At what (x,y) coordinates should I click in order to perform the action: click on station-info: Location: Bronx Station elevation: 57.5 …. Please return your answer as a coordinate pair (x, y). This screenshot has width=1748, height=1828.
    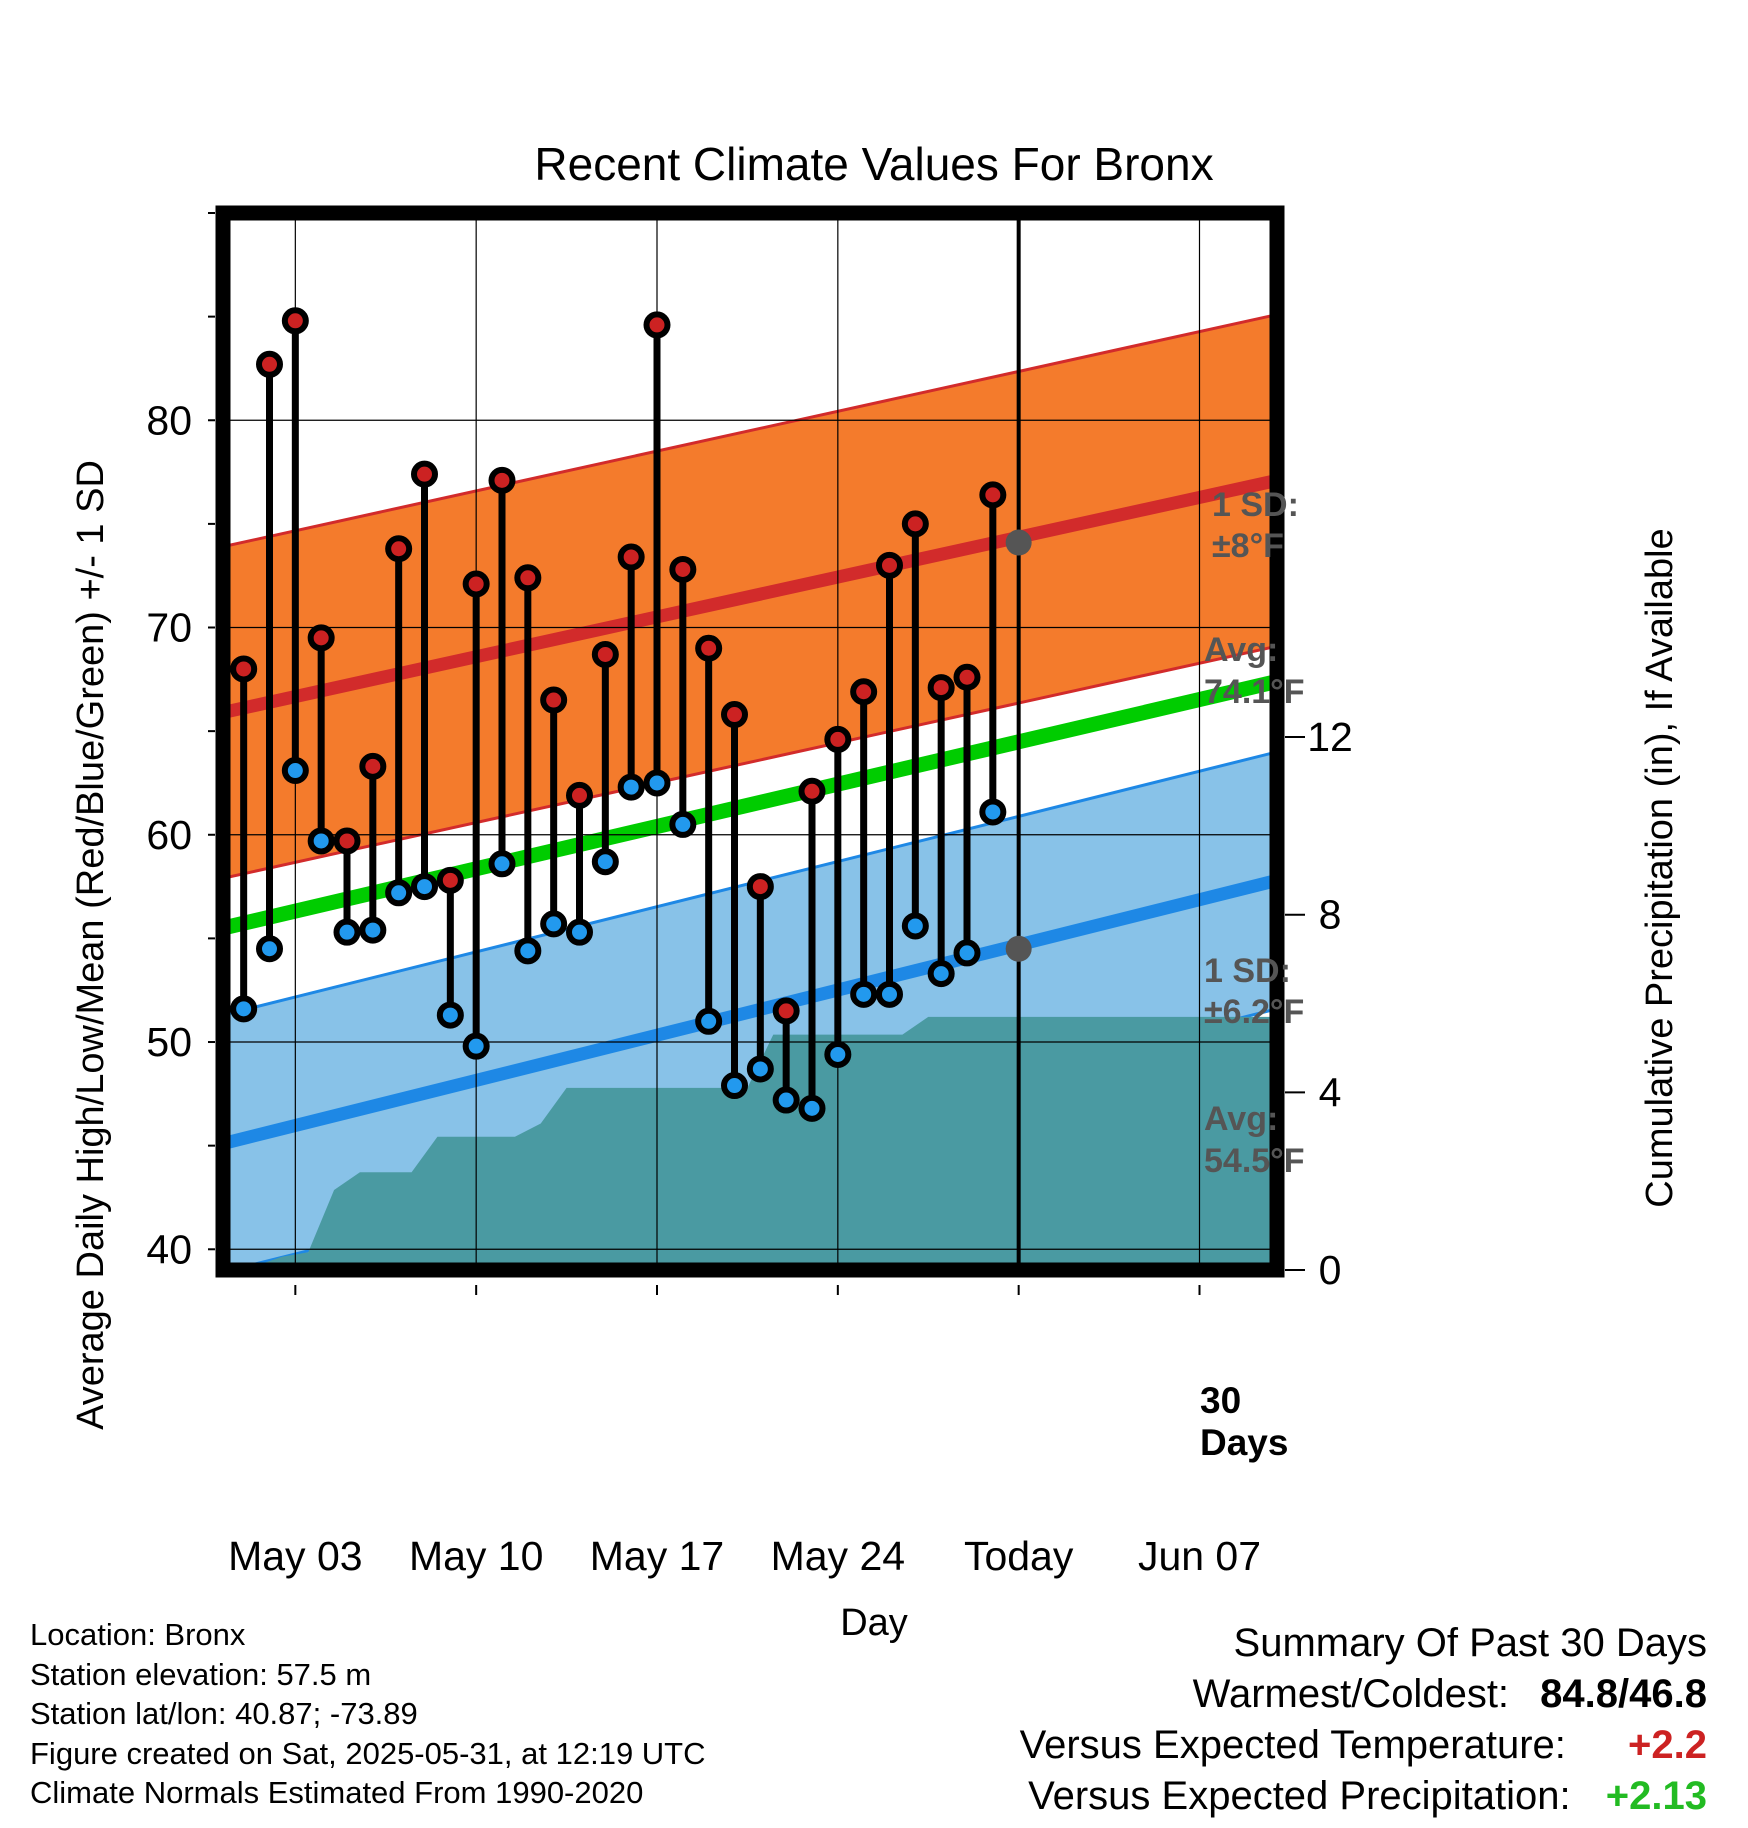
    Looking at the image, I should click on (368, 1714).